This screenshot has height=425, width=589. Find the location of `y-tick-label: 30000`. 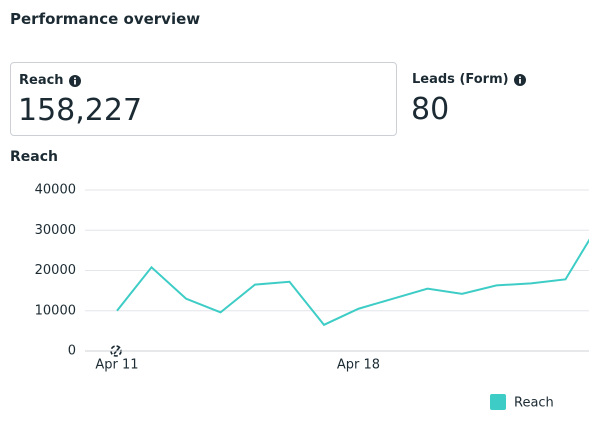

y-tick-label: 30000 is located at coordinates (55, 230).